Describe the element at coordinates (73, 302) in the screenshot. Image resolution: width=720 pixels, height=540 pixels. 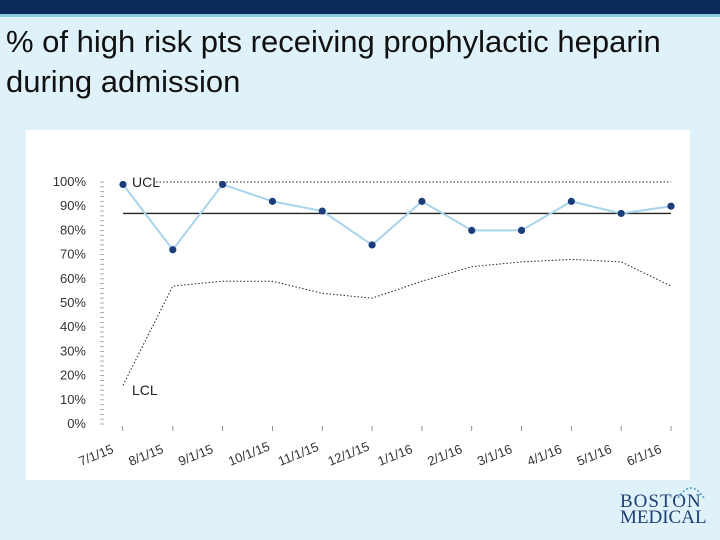
I see `y-tick-label: 50%` at that location.